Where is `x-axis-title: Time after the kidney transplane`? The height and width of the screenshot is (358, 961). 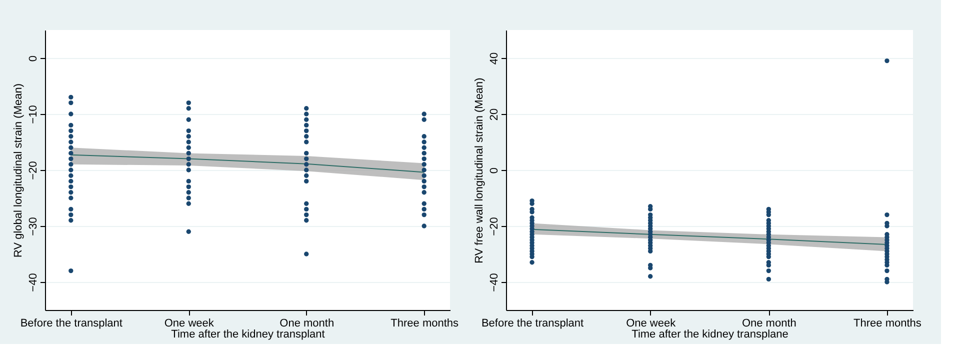 x-axis-title: Time after the kidney transplane is located at coordinates (710, 334).